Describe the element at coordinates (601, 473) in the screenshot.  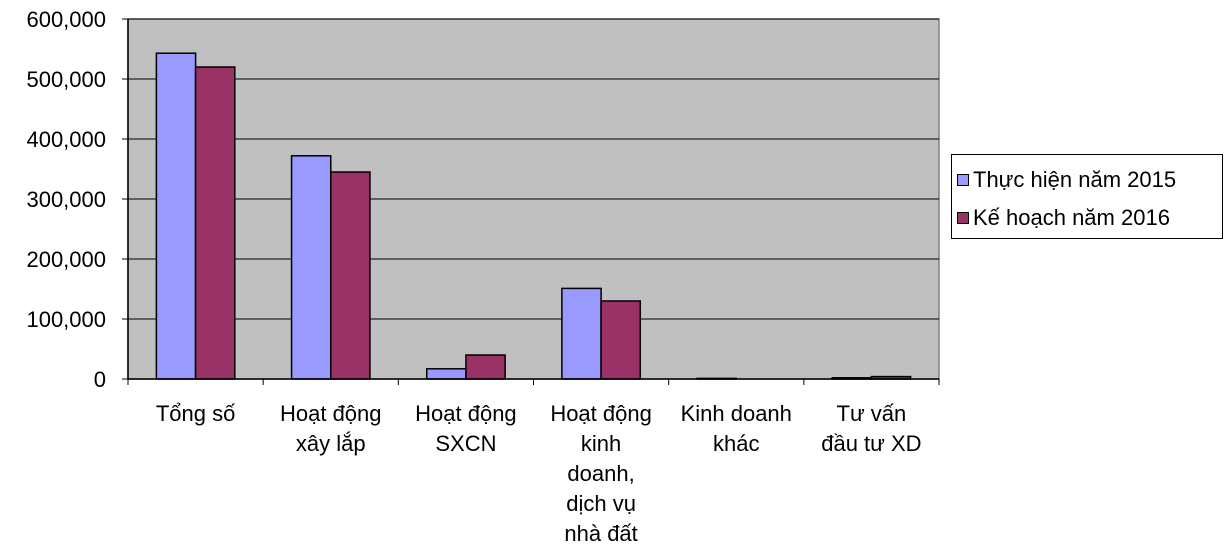
I see `x-category-label: Hoạt động kinh doanh, dịch vụ nhà đất` at that location.